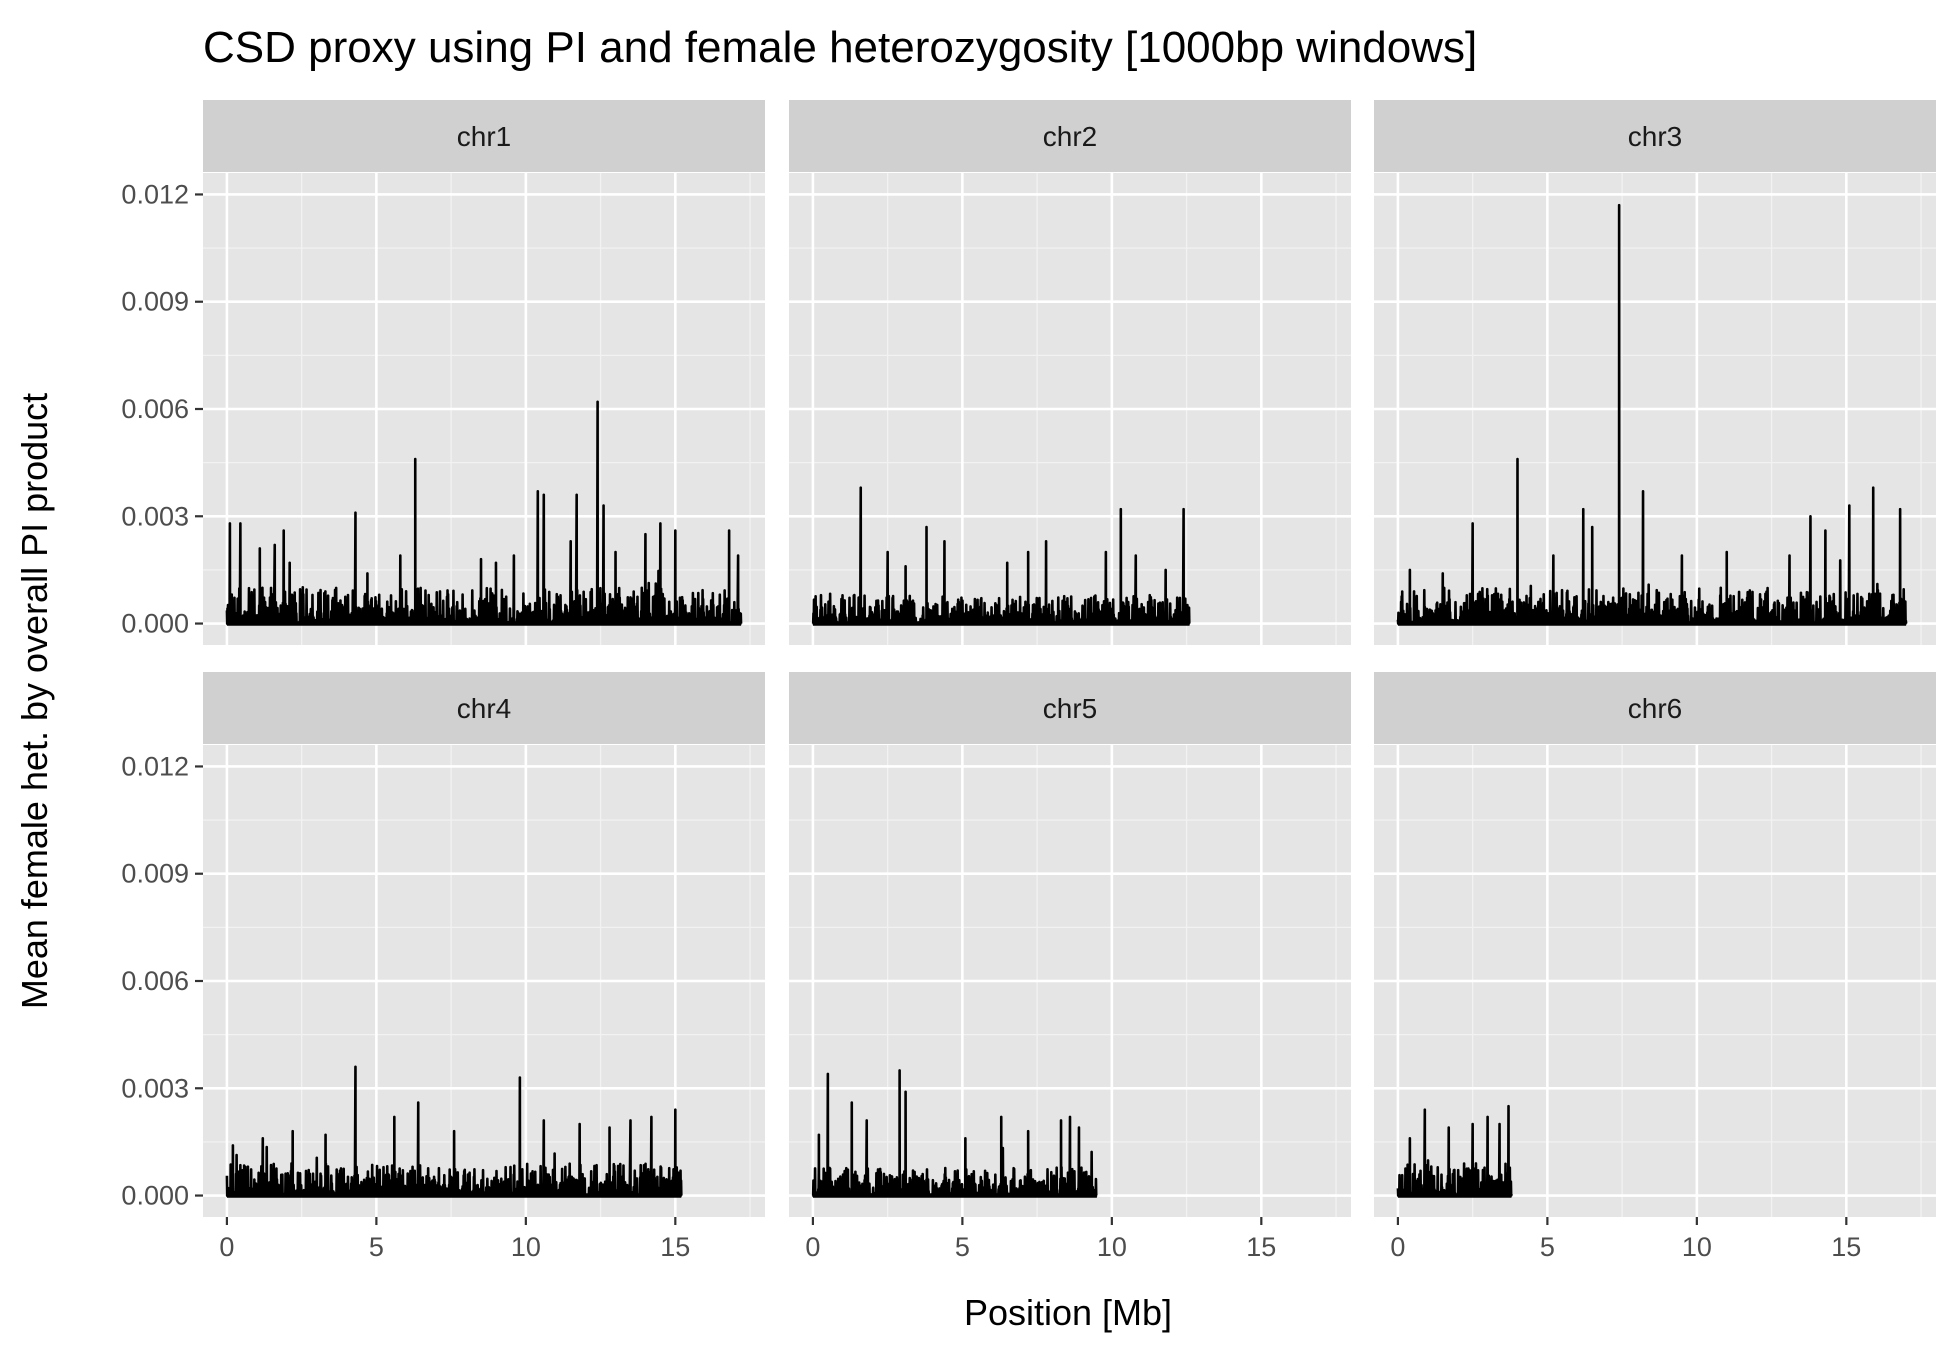  What do you see at coordinates (1068, 1312) in the screenshot?
I see `x-axis-title: Position [Mb]` at bounding box center [1068, 1312].